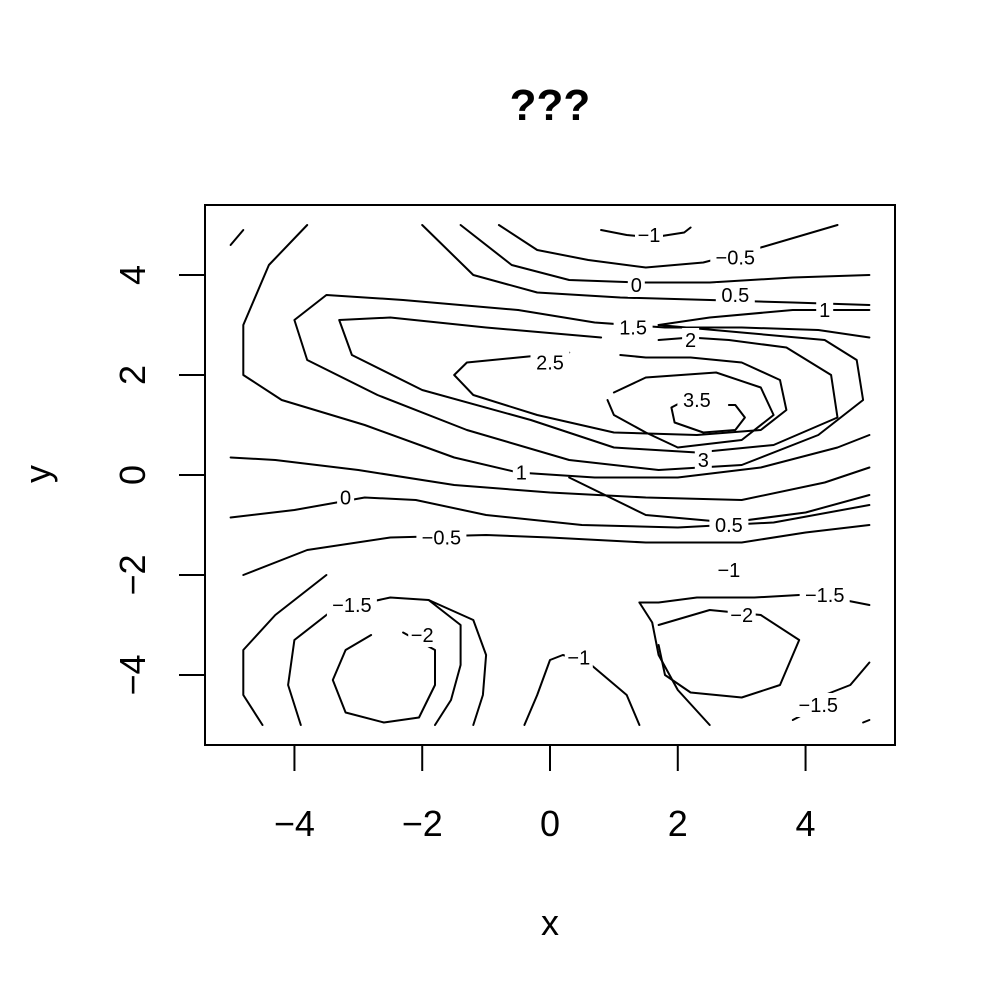  I want to click on y-axis-label: y, so click(37, 474).